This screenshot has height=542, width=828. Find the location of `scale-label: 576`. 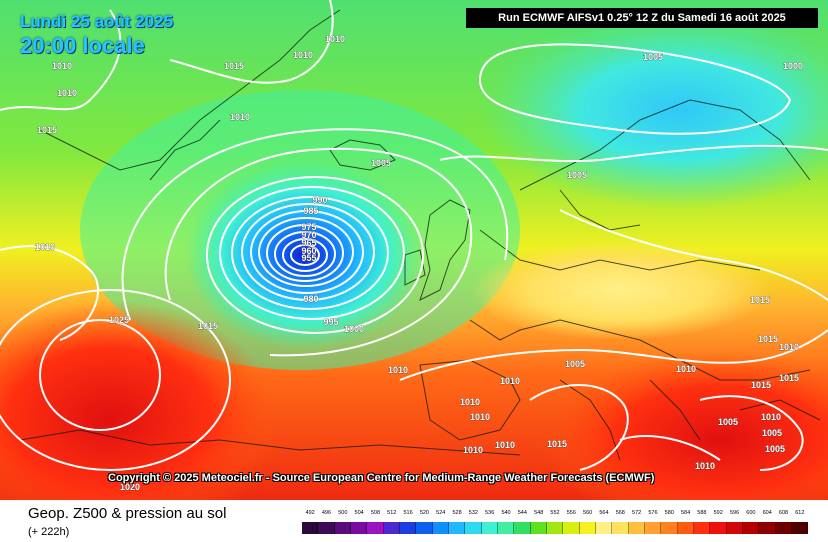

scale-label: 576 is located at coordinates (653, 513).